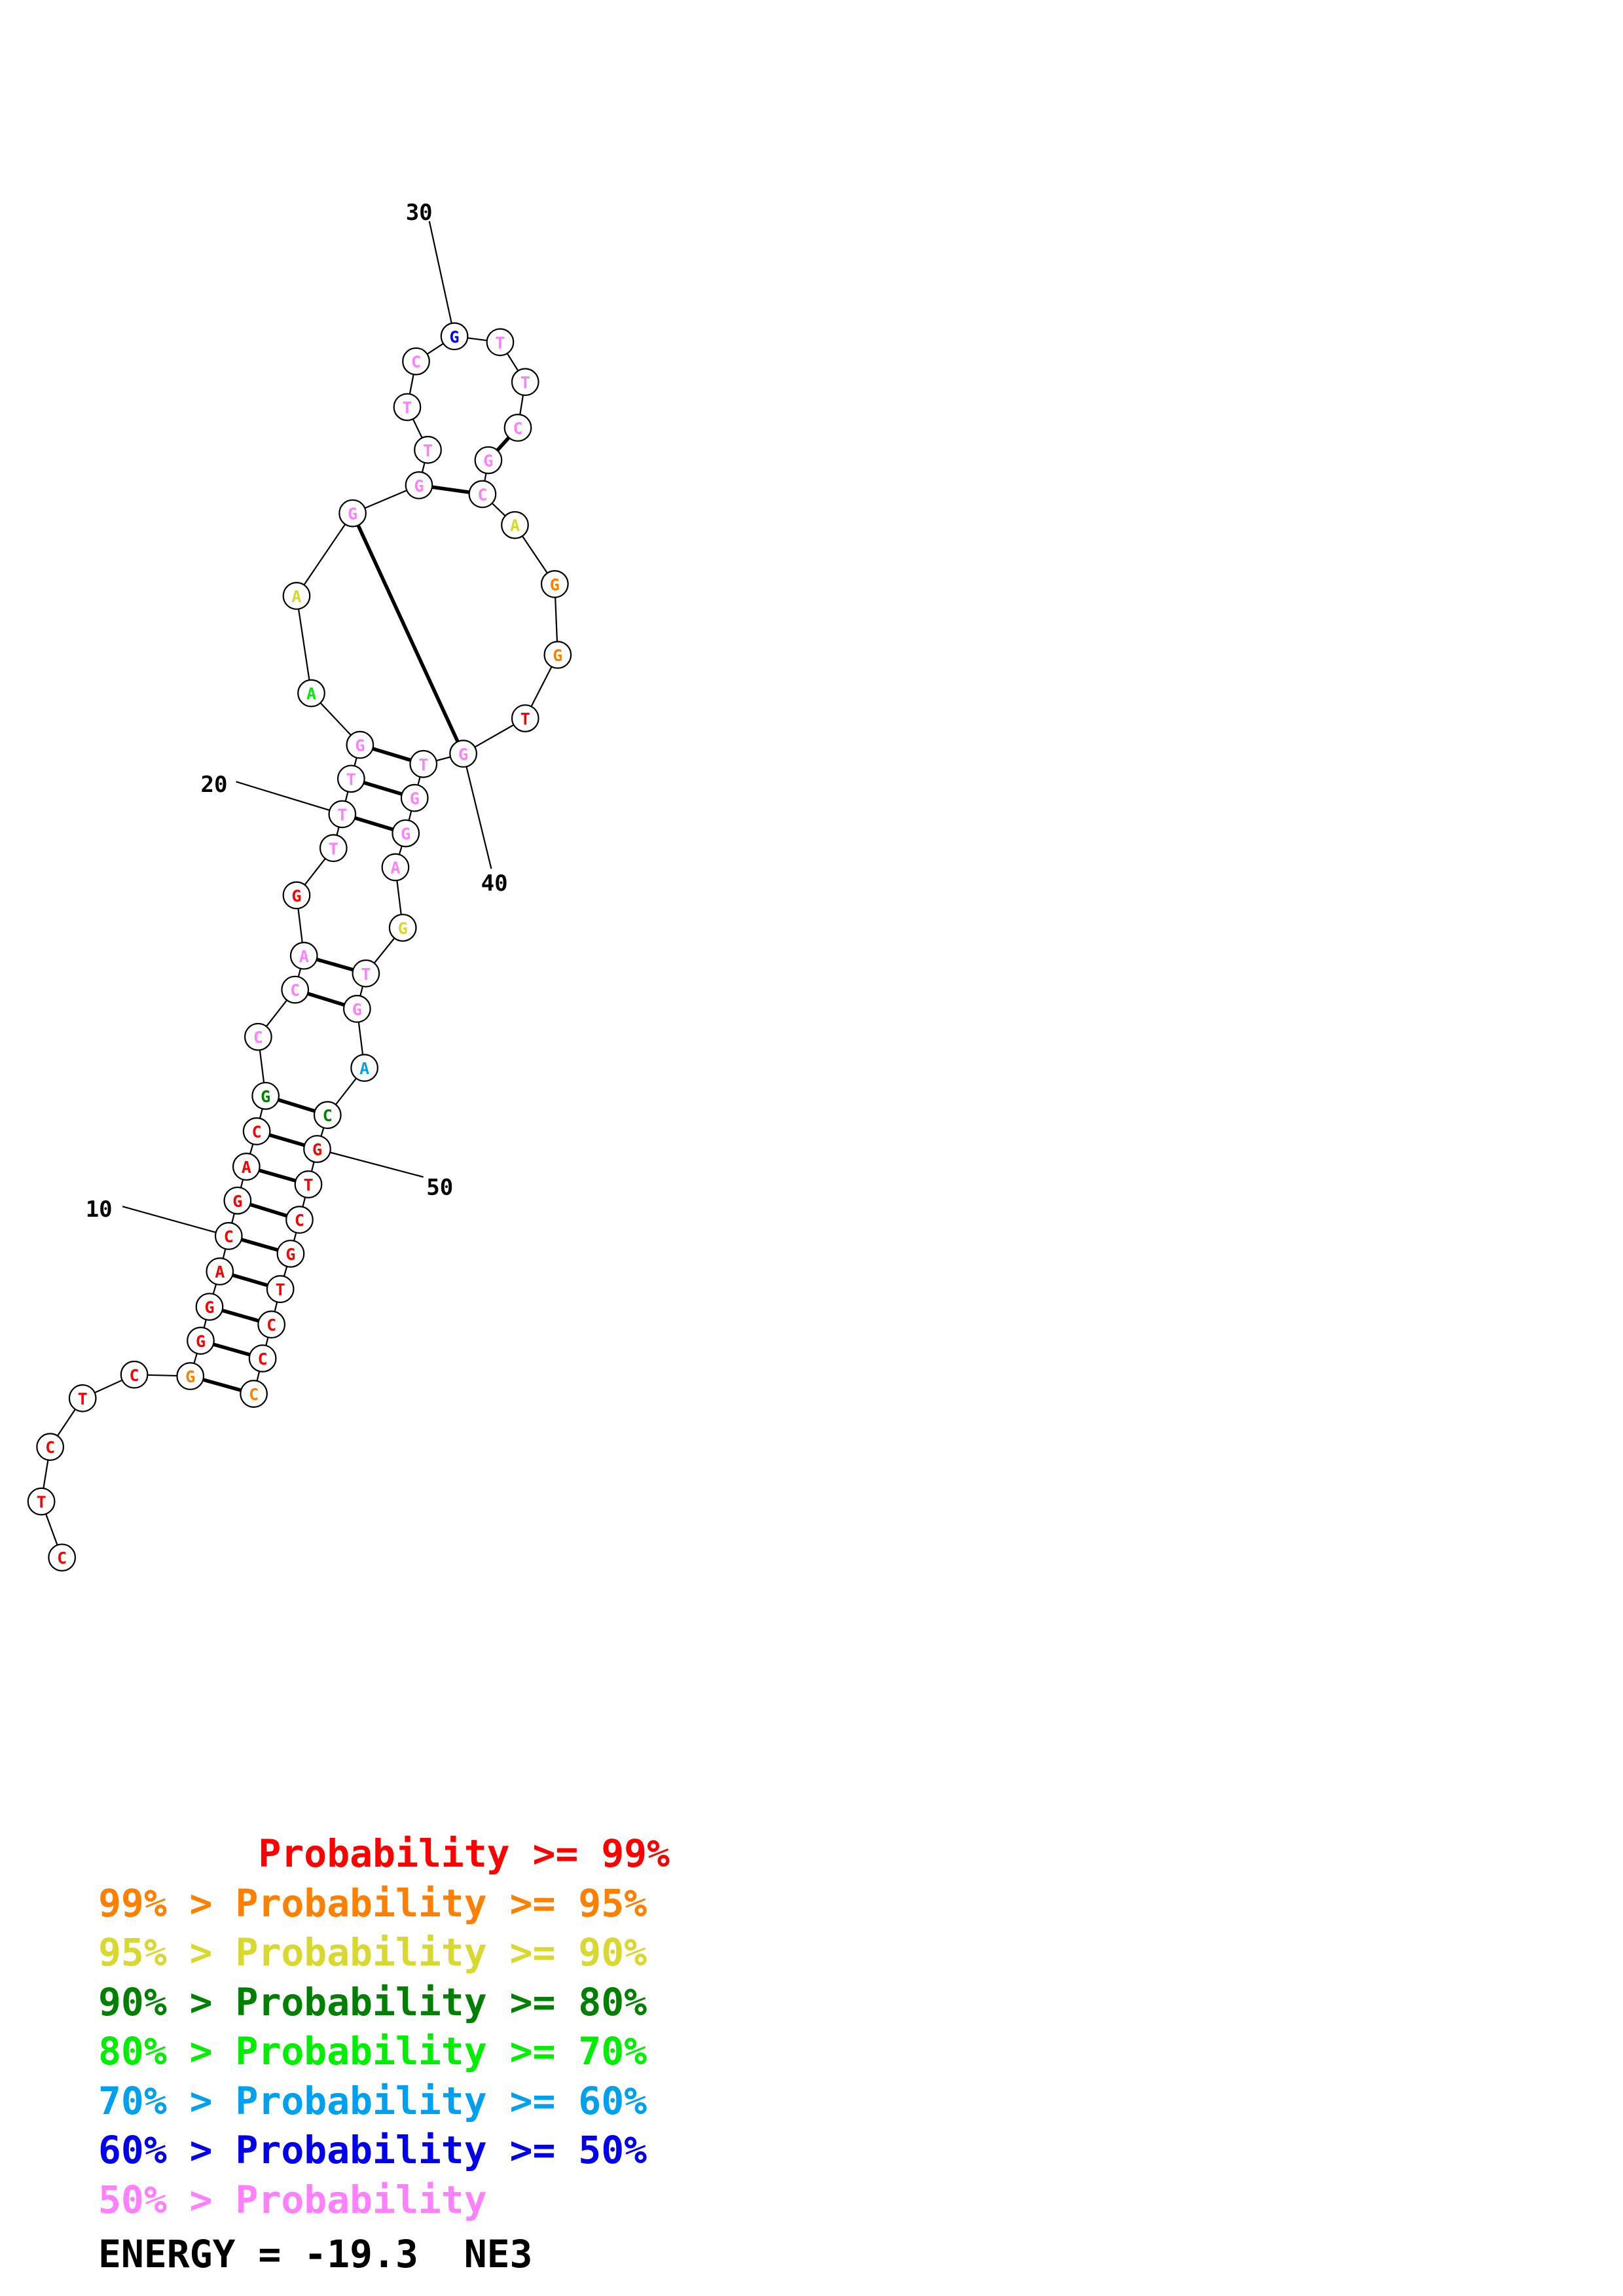 The width and height of the screenshot is (1623, 2296). Describe the element at coordinates (99, 1209) in the screenshot. I see `position-label-10: 10` at that location.